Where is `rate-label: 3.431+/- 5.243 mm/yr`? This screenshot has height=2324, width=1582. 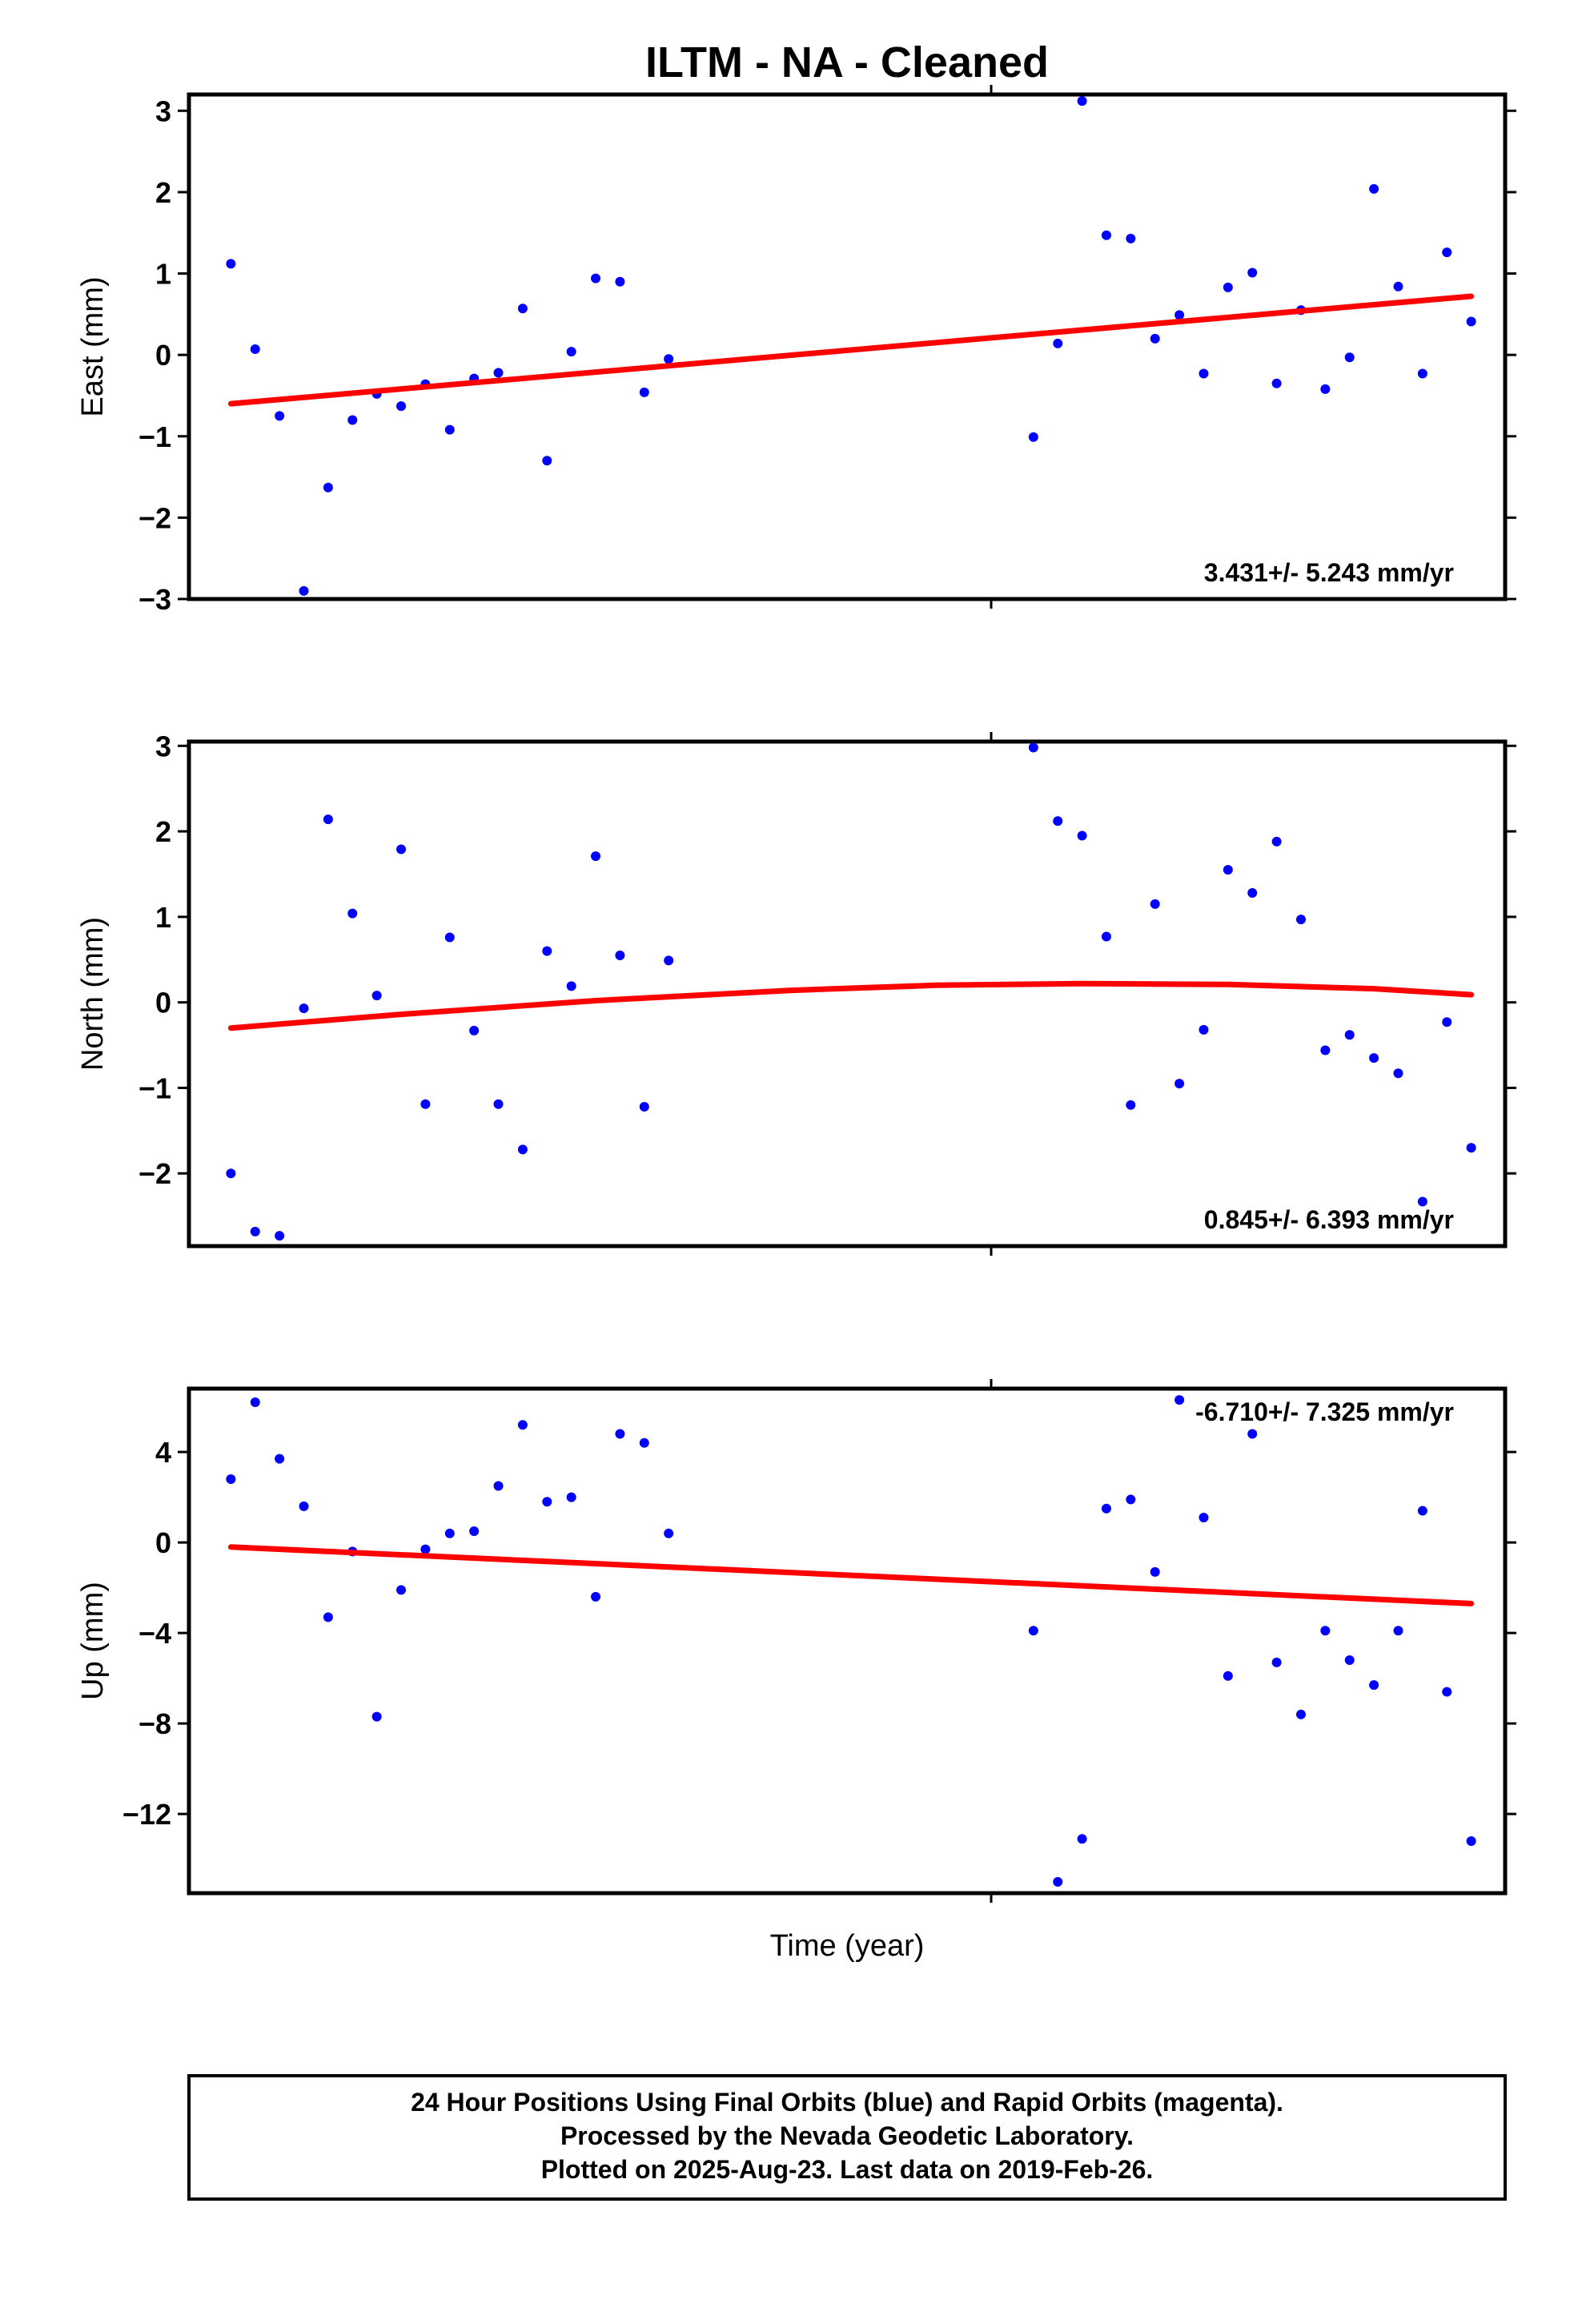
rate-label: 3.431+/- 5.243 mm/yr is located at coordinates (1329, 572).